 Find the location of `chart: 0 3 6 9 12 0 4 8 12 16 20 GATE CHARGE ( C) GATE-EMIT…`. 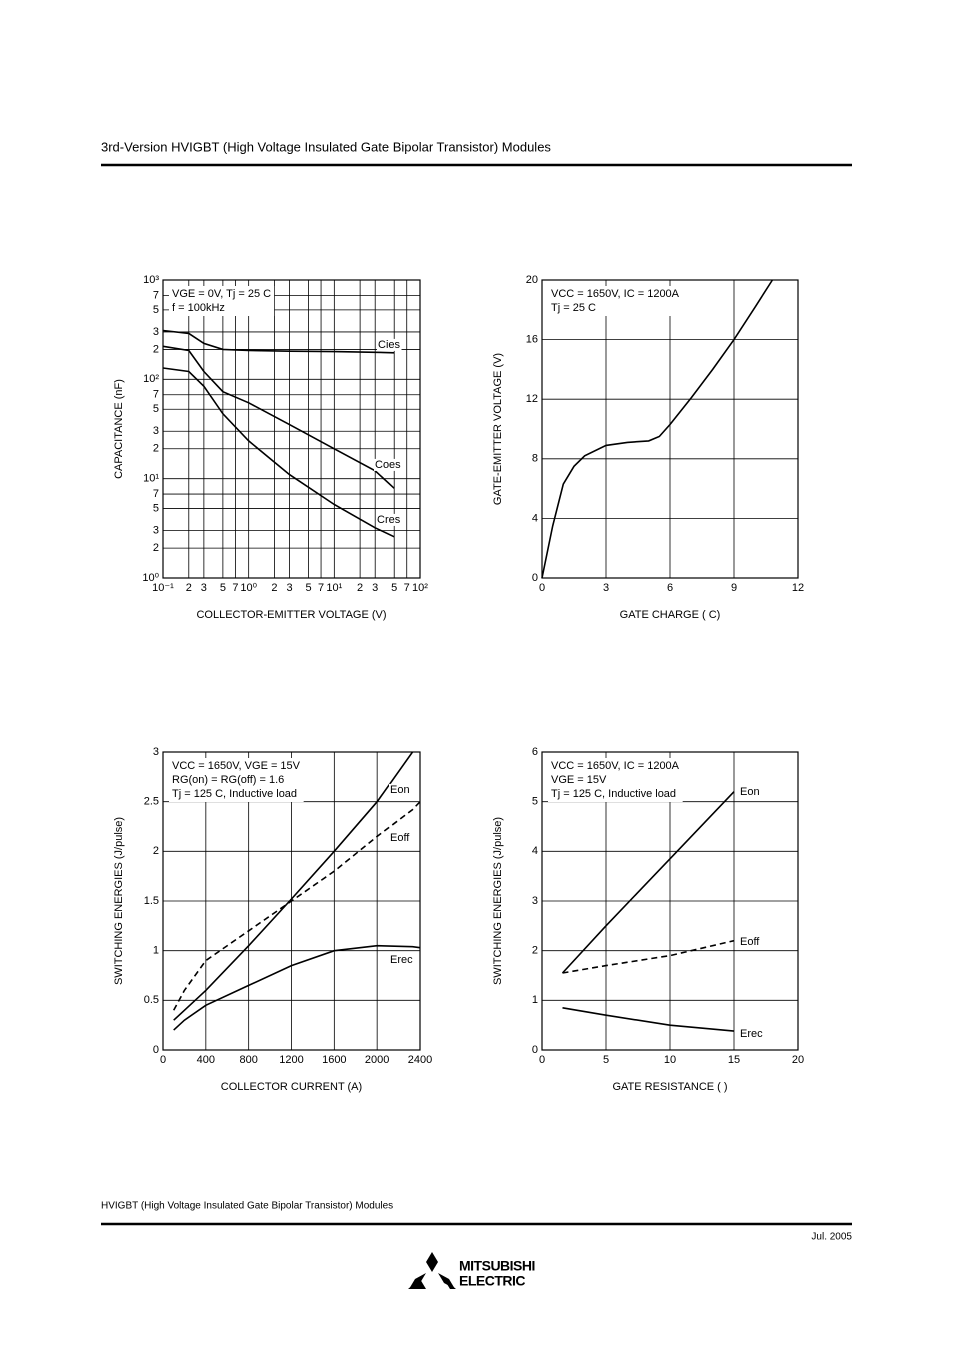

chart: 0 3 6 9 12 0 4 8 12 16 20 GATE CHARGE ( C) GATE-EMIT… is located at coordinates (648, 447).